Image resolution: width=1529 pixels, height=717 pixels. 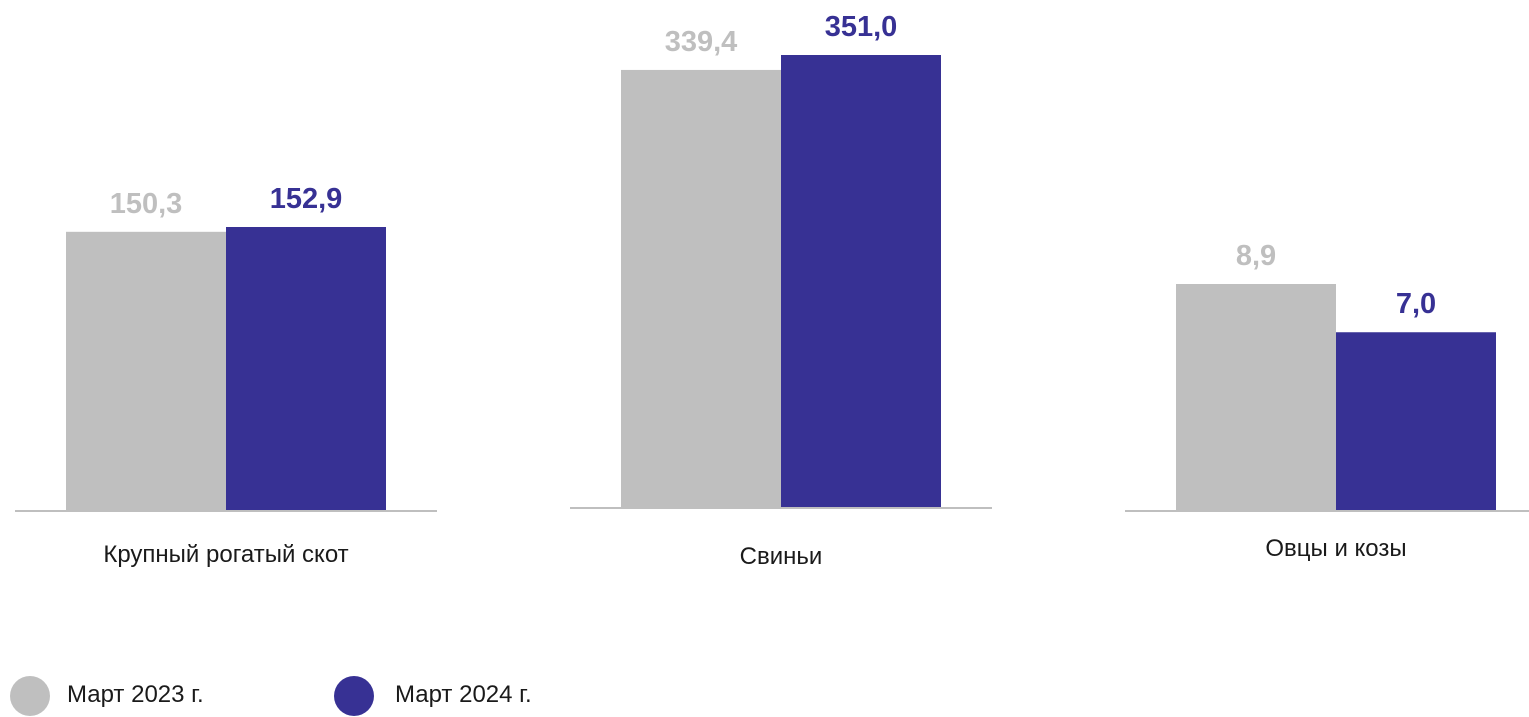 What do you see at coordinates (1416, 304) in the screenshot?
I see `data-label-sheep-goats-march-2024: 7,0` at bounding box center [1416, 304].